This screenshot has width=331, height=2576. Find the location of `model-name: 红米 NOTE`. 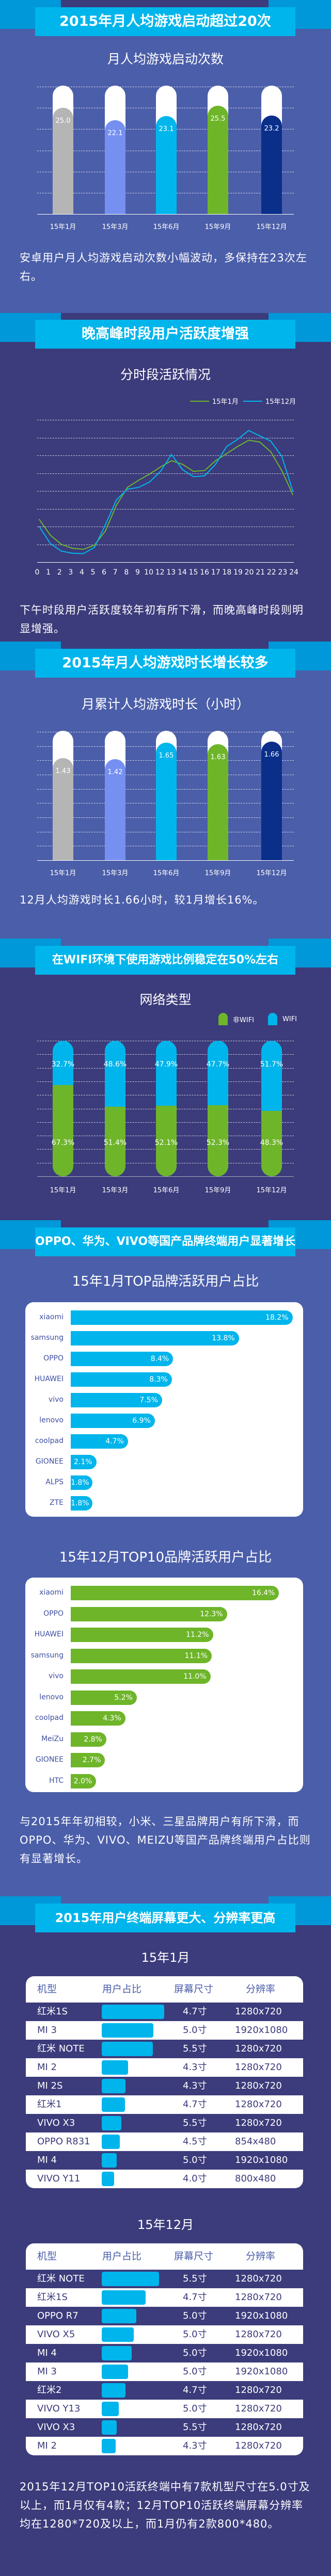

model-name: 红米 NOTE is located at coordinates (61, 2048).